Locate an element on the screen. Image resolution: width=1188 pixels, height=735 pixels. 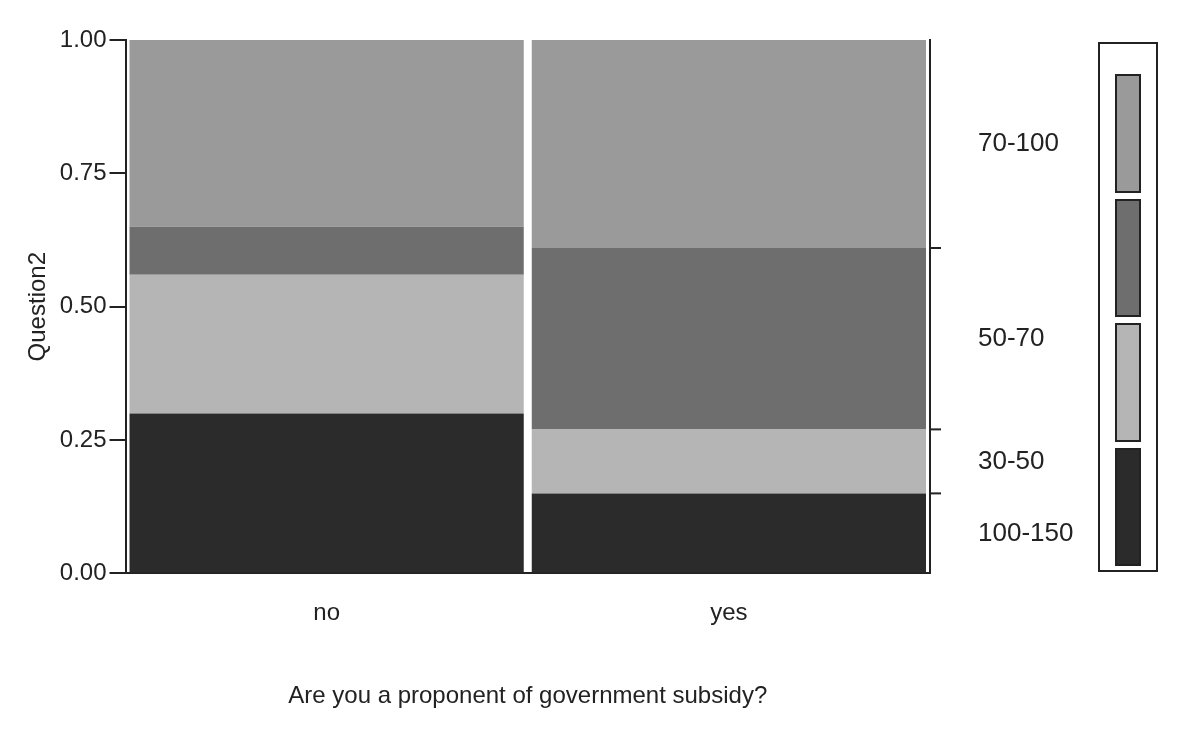
y-tick-label: 1.00 is located at coordinates (83, 38).